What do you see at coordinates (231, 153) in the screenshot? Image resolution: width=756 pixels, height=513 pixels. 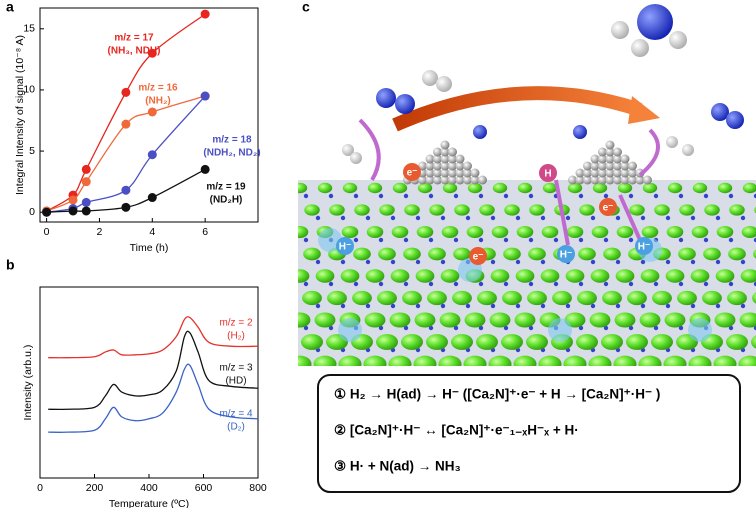 I see `legend-species: (NDH₂, ND₂)` at bounding box center [231, 153].